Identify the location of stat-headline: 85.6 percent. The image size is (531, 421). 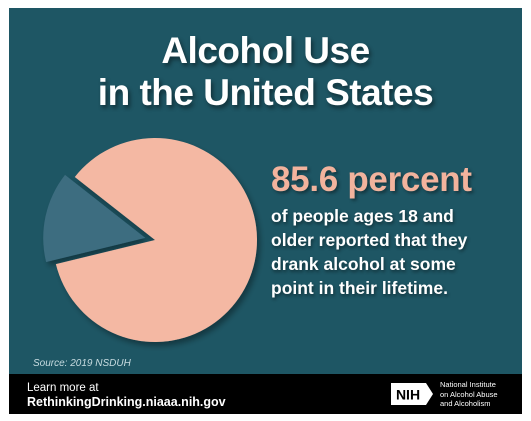
(371, 179).